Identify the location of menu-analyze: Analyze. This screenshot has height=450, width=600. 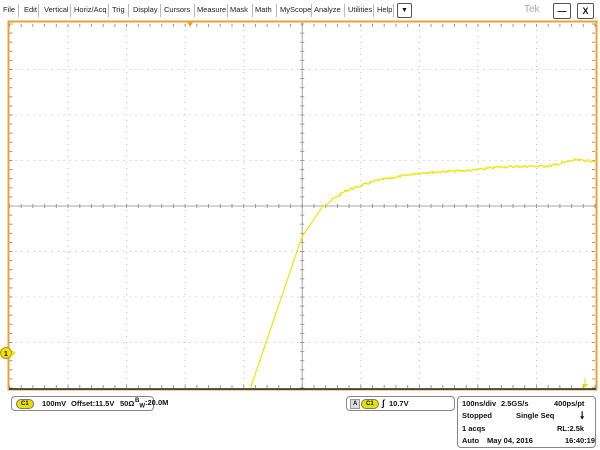
(327, 9).